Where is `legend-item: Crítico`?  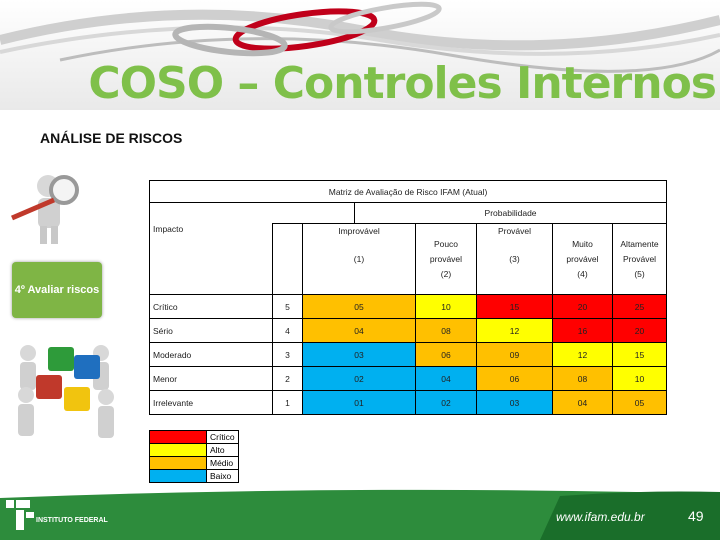
legend-item: Crítico is located at coordinates (194, 437).